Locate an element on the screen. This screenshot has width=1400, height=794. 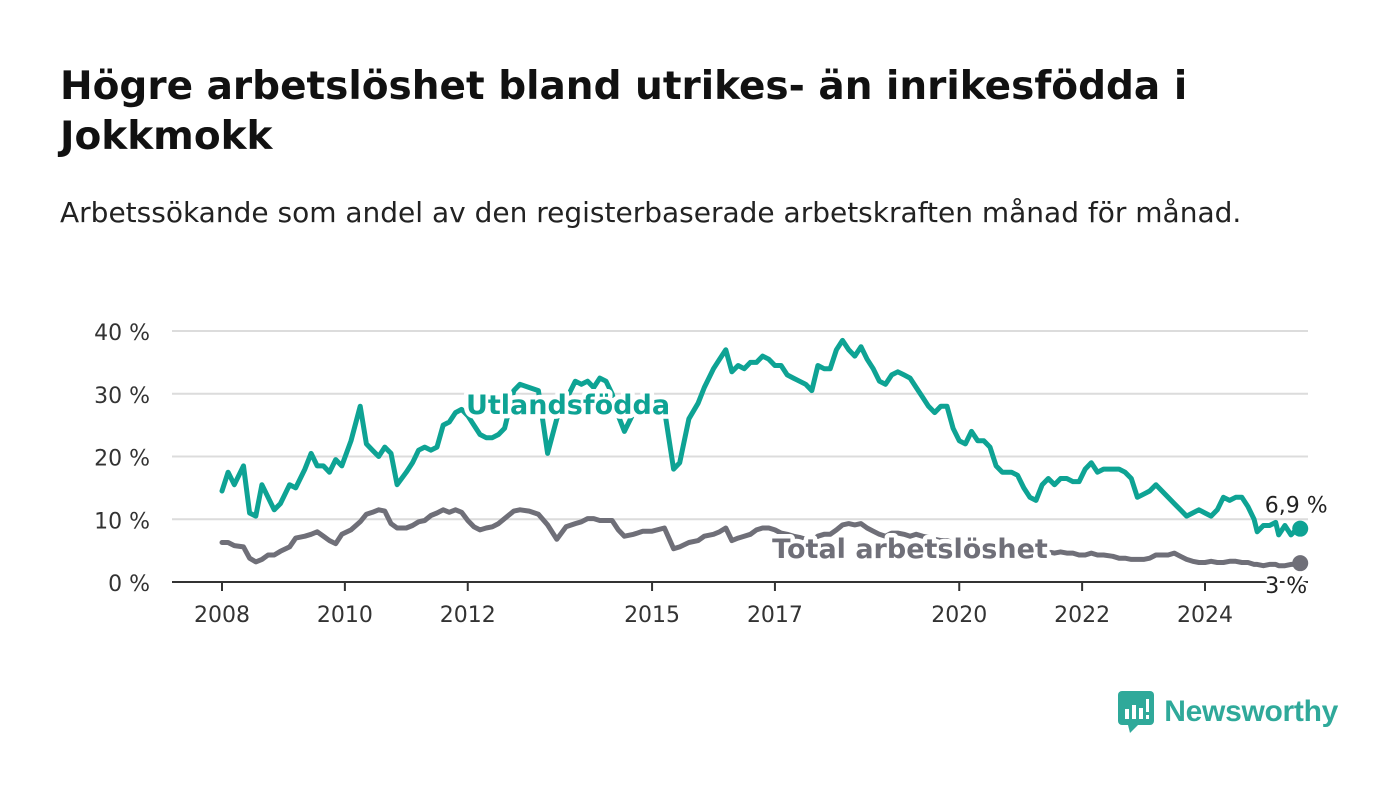
end-dot-utlandsfodda is located at coordinates (1300, 528).